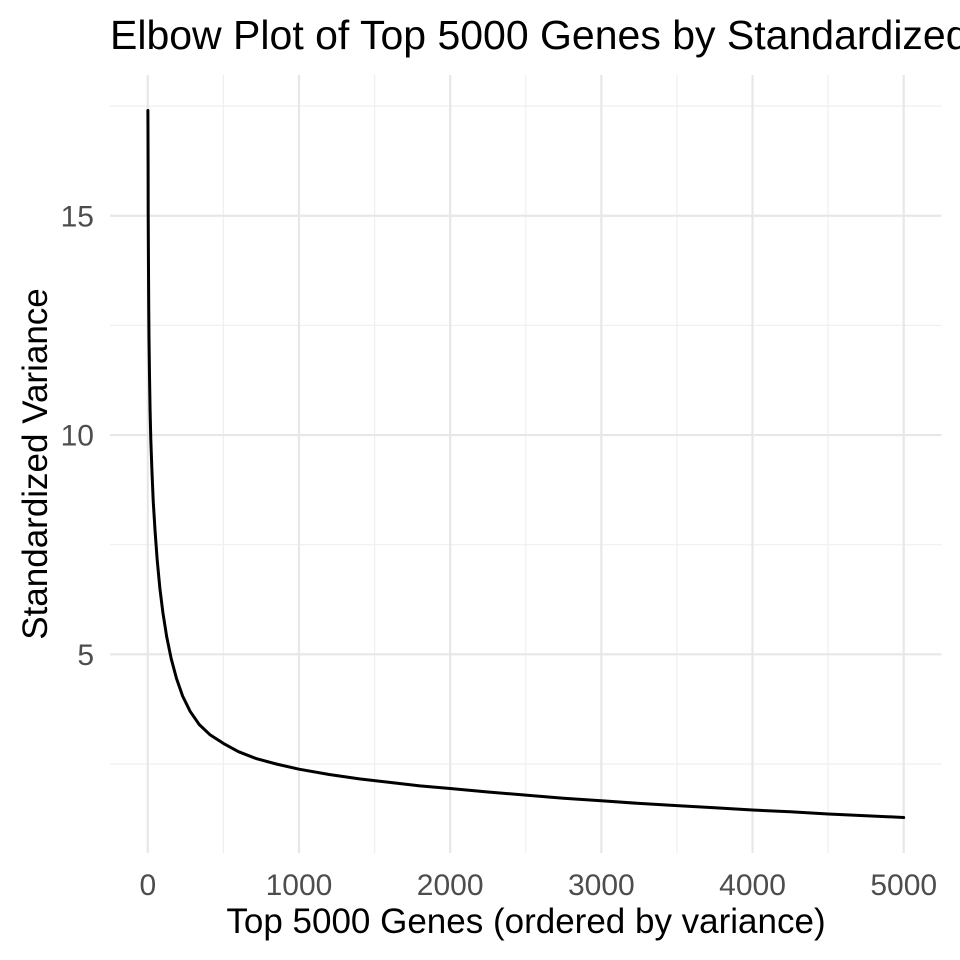  What do you see at coordinates (147, 885) in the screenshot?
I see `x-tick-label: 0` at bounding box center [147, 885].